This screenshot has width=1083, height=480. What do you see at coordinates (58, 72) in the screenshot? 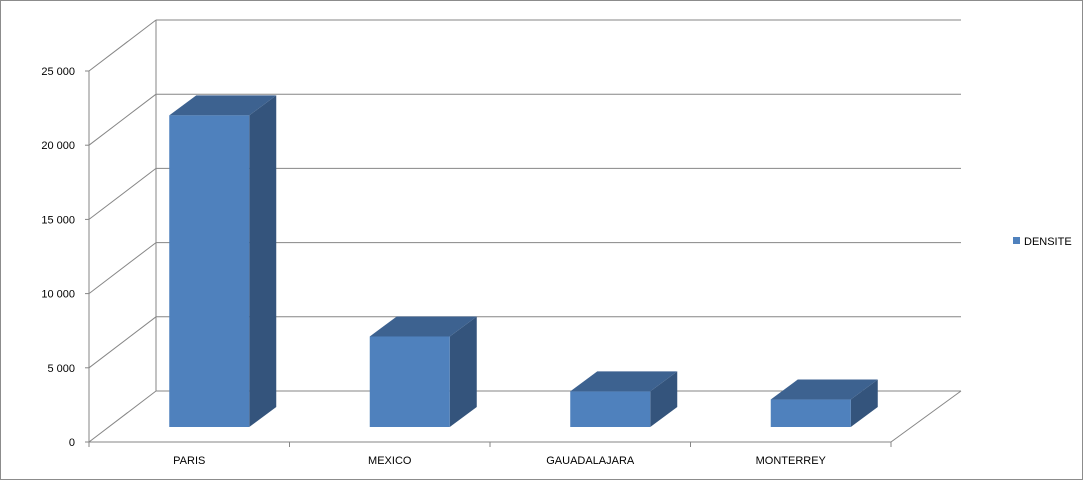
I see `y-tick-label: 25 000` at bounding box center [58, 72].